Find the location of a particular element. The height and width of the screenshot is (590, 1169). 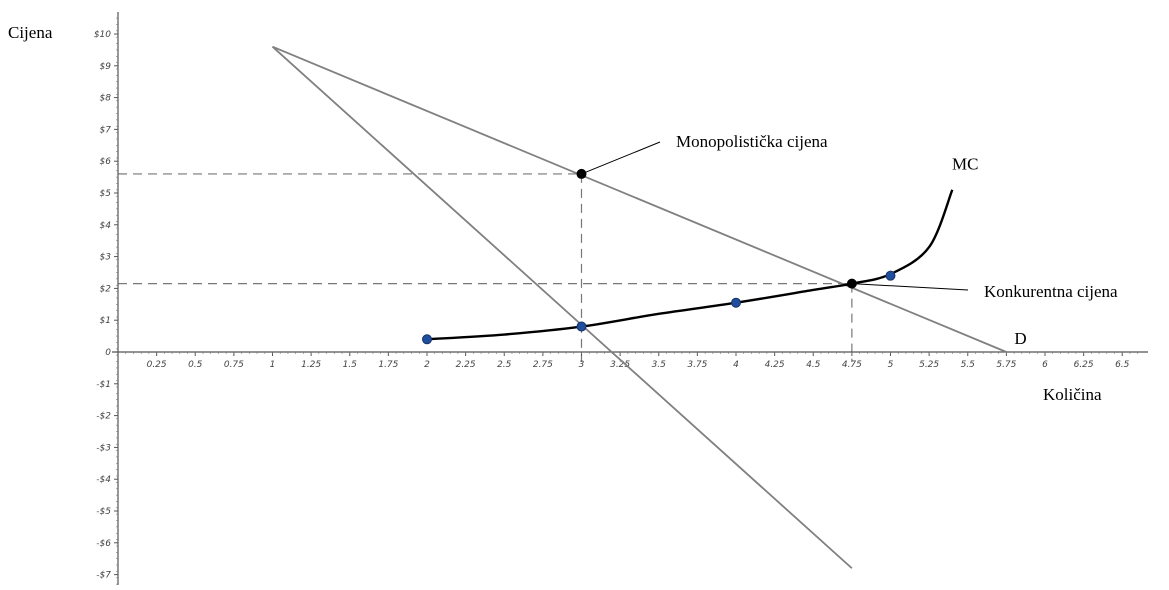

d-label: D is located at coordinates (1020, 338).